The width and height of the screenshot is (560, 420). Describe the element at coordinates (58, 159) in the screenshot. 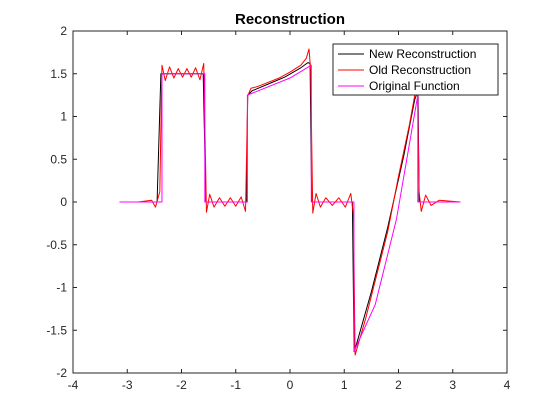

I see `y-tick-label: 0.5` at that location.